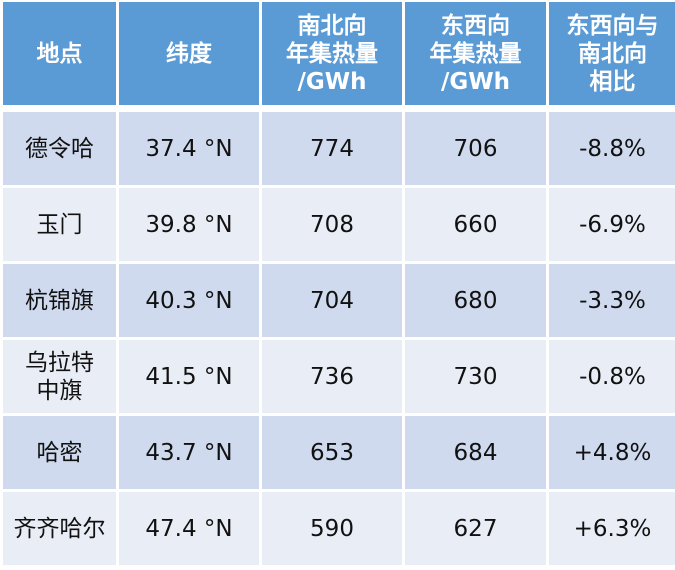 The height and width of the screenshot is (570, 675). I want to click on cell-ew-heat: 680, so click(475, 300).